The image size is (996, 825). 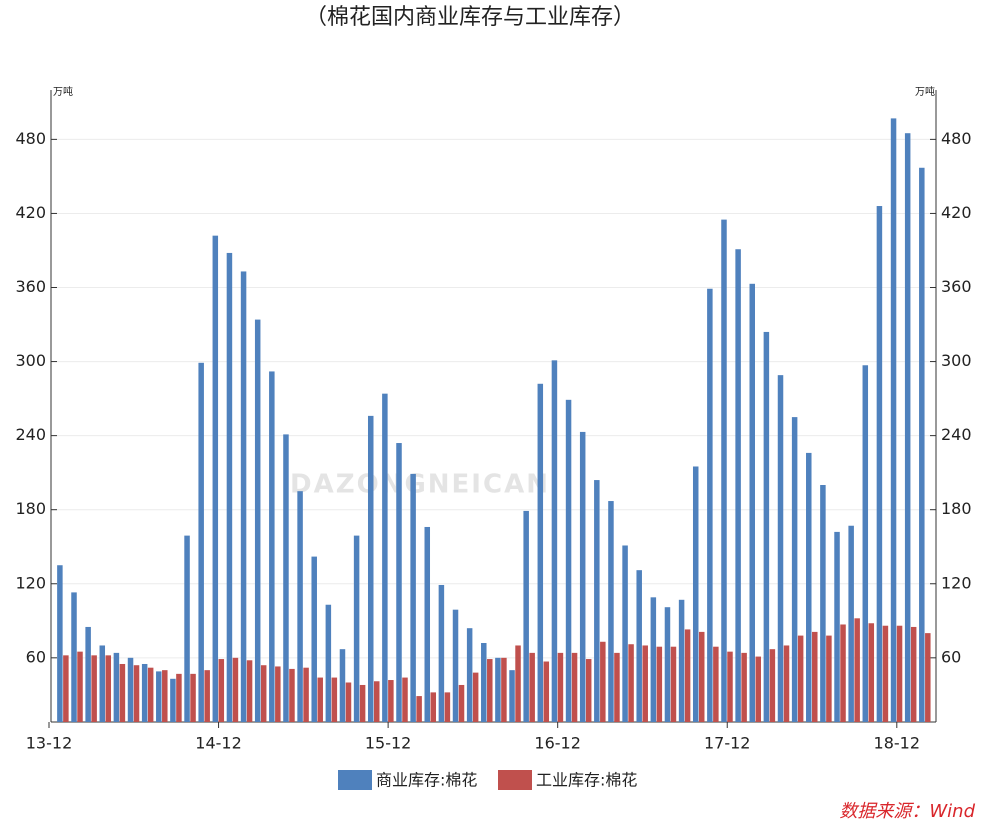 What do you see at coordinates (30, 360) in the screenshot?
I see `y-tick-label: 300` at bounding box center [30, 360].